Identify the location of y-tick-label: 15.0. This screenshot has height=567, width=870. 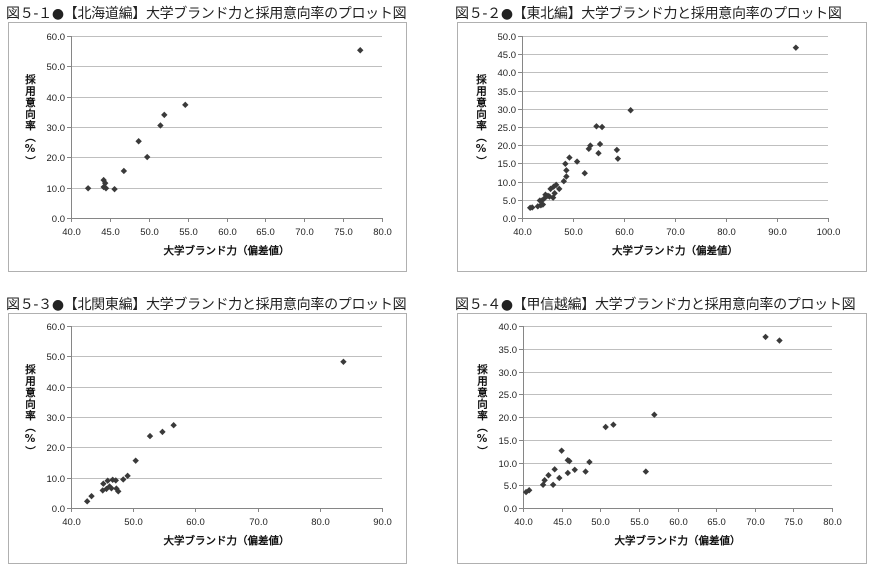
(507, 164).